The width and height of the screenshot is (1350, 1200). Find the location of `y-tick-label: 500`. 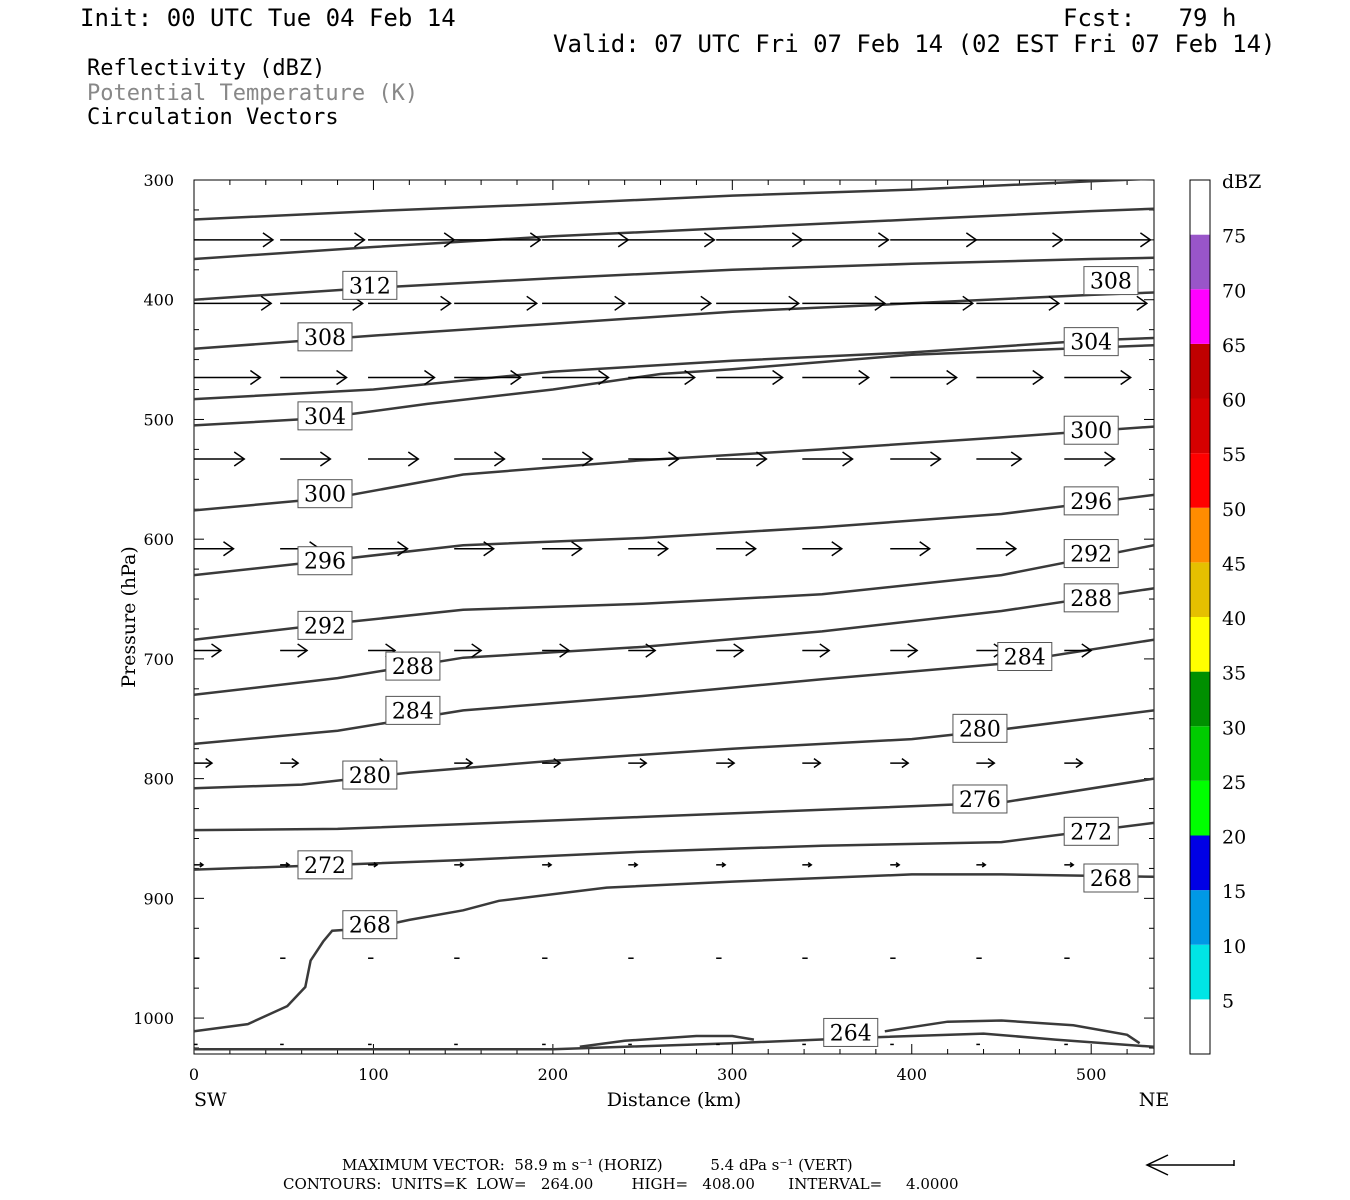

y-tick-label: 500 is located at coordinates (158, 419).